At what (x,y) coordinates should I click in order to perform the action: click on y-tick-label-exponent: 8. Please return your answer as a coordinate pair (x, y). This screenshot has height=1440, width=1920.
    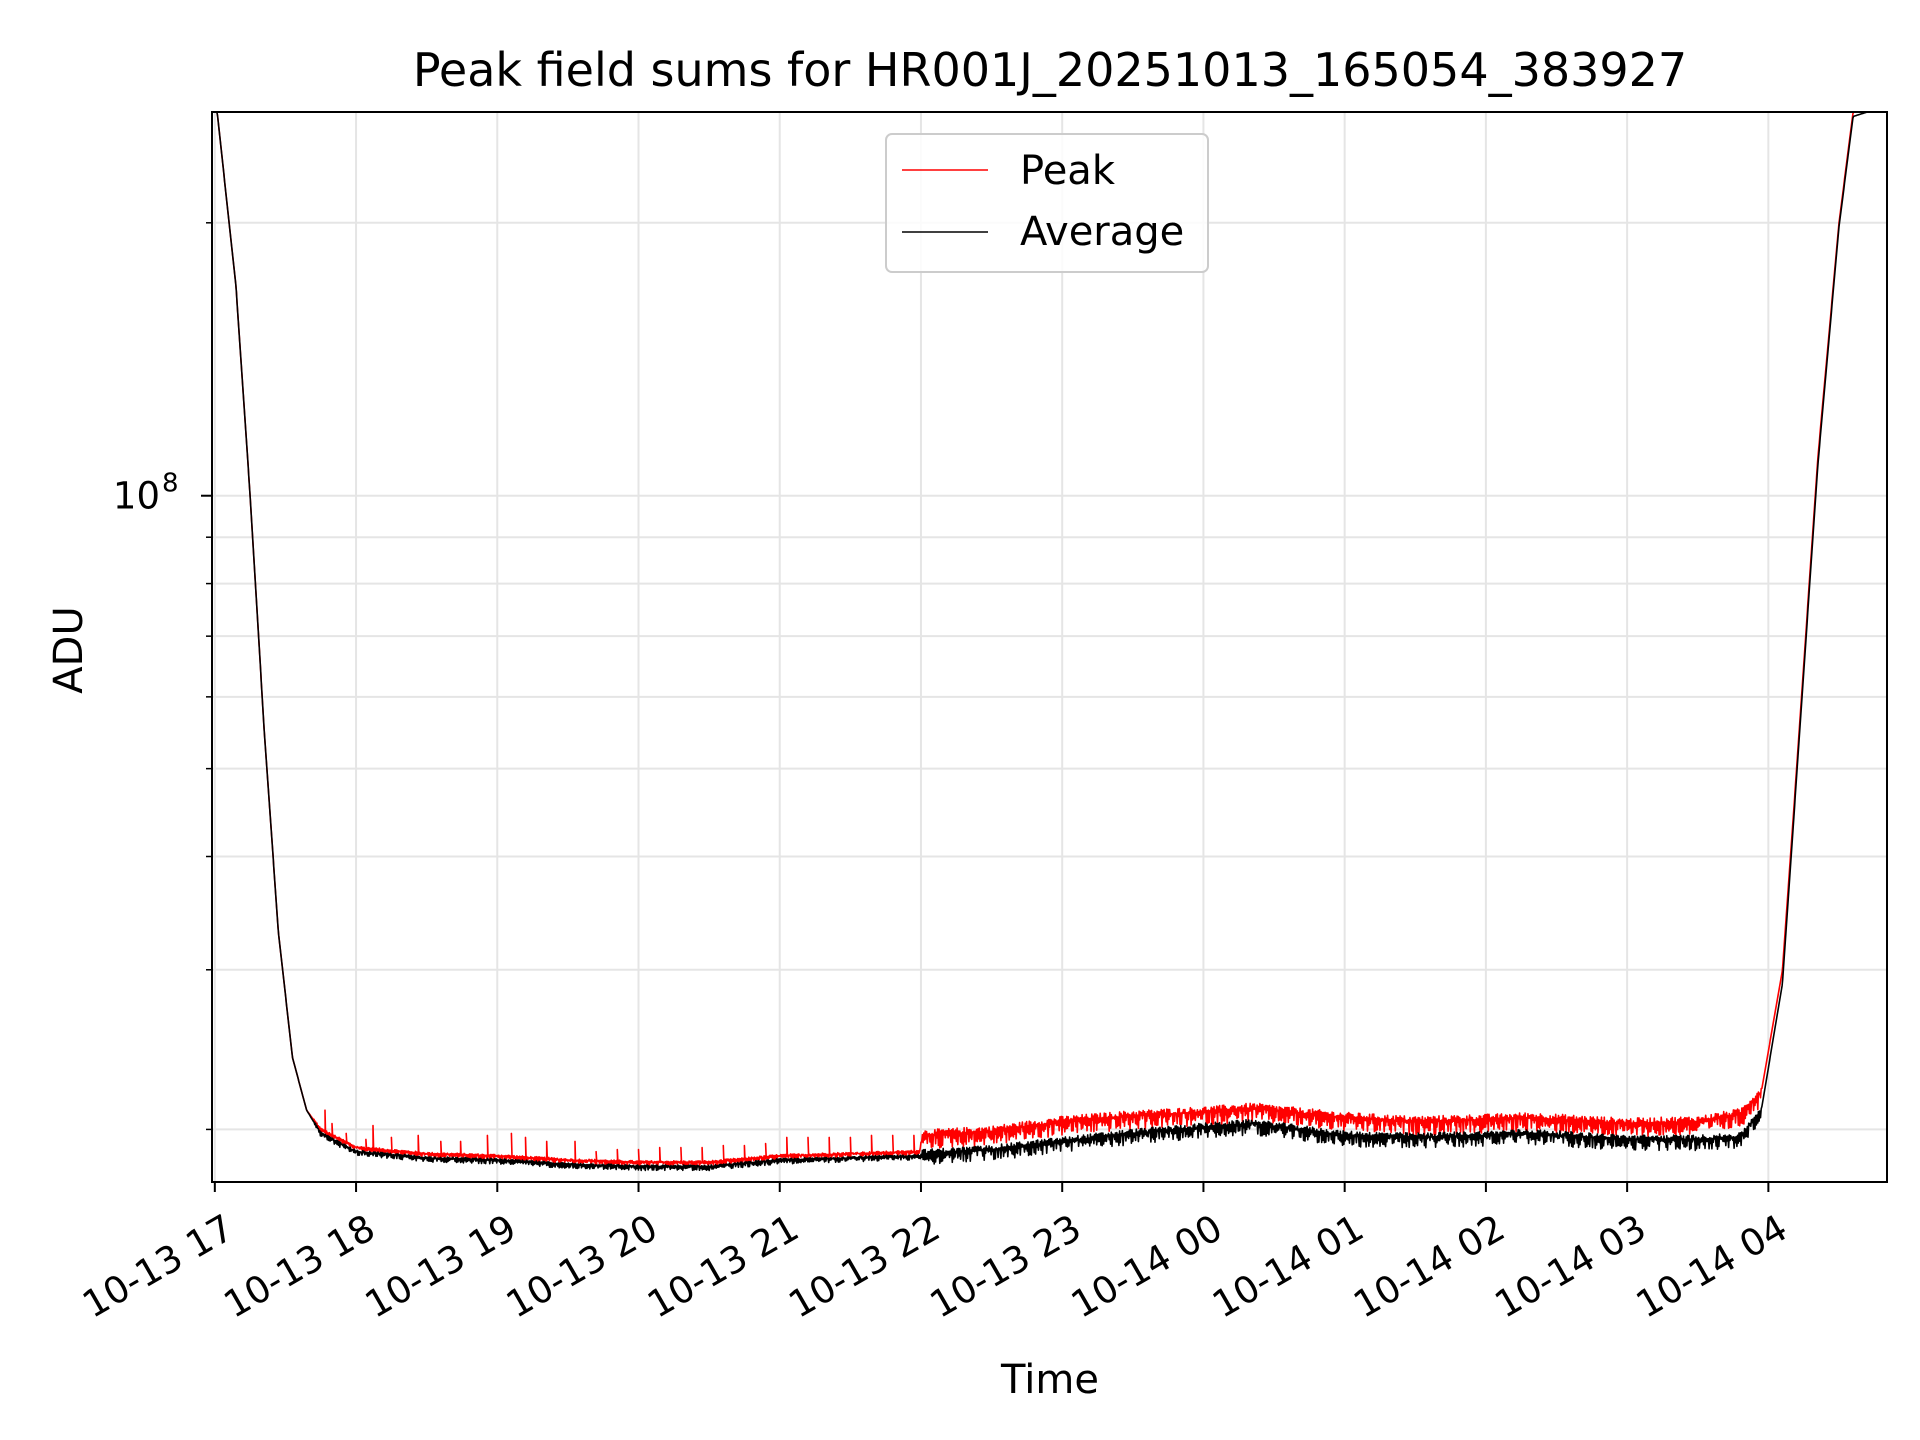
    Looking at the image, I should click on (170, 484).